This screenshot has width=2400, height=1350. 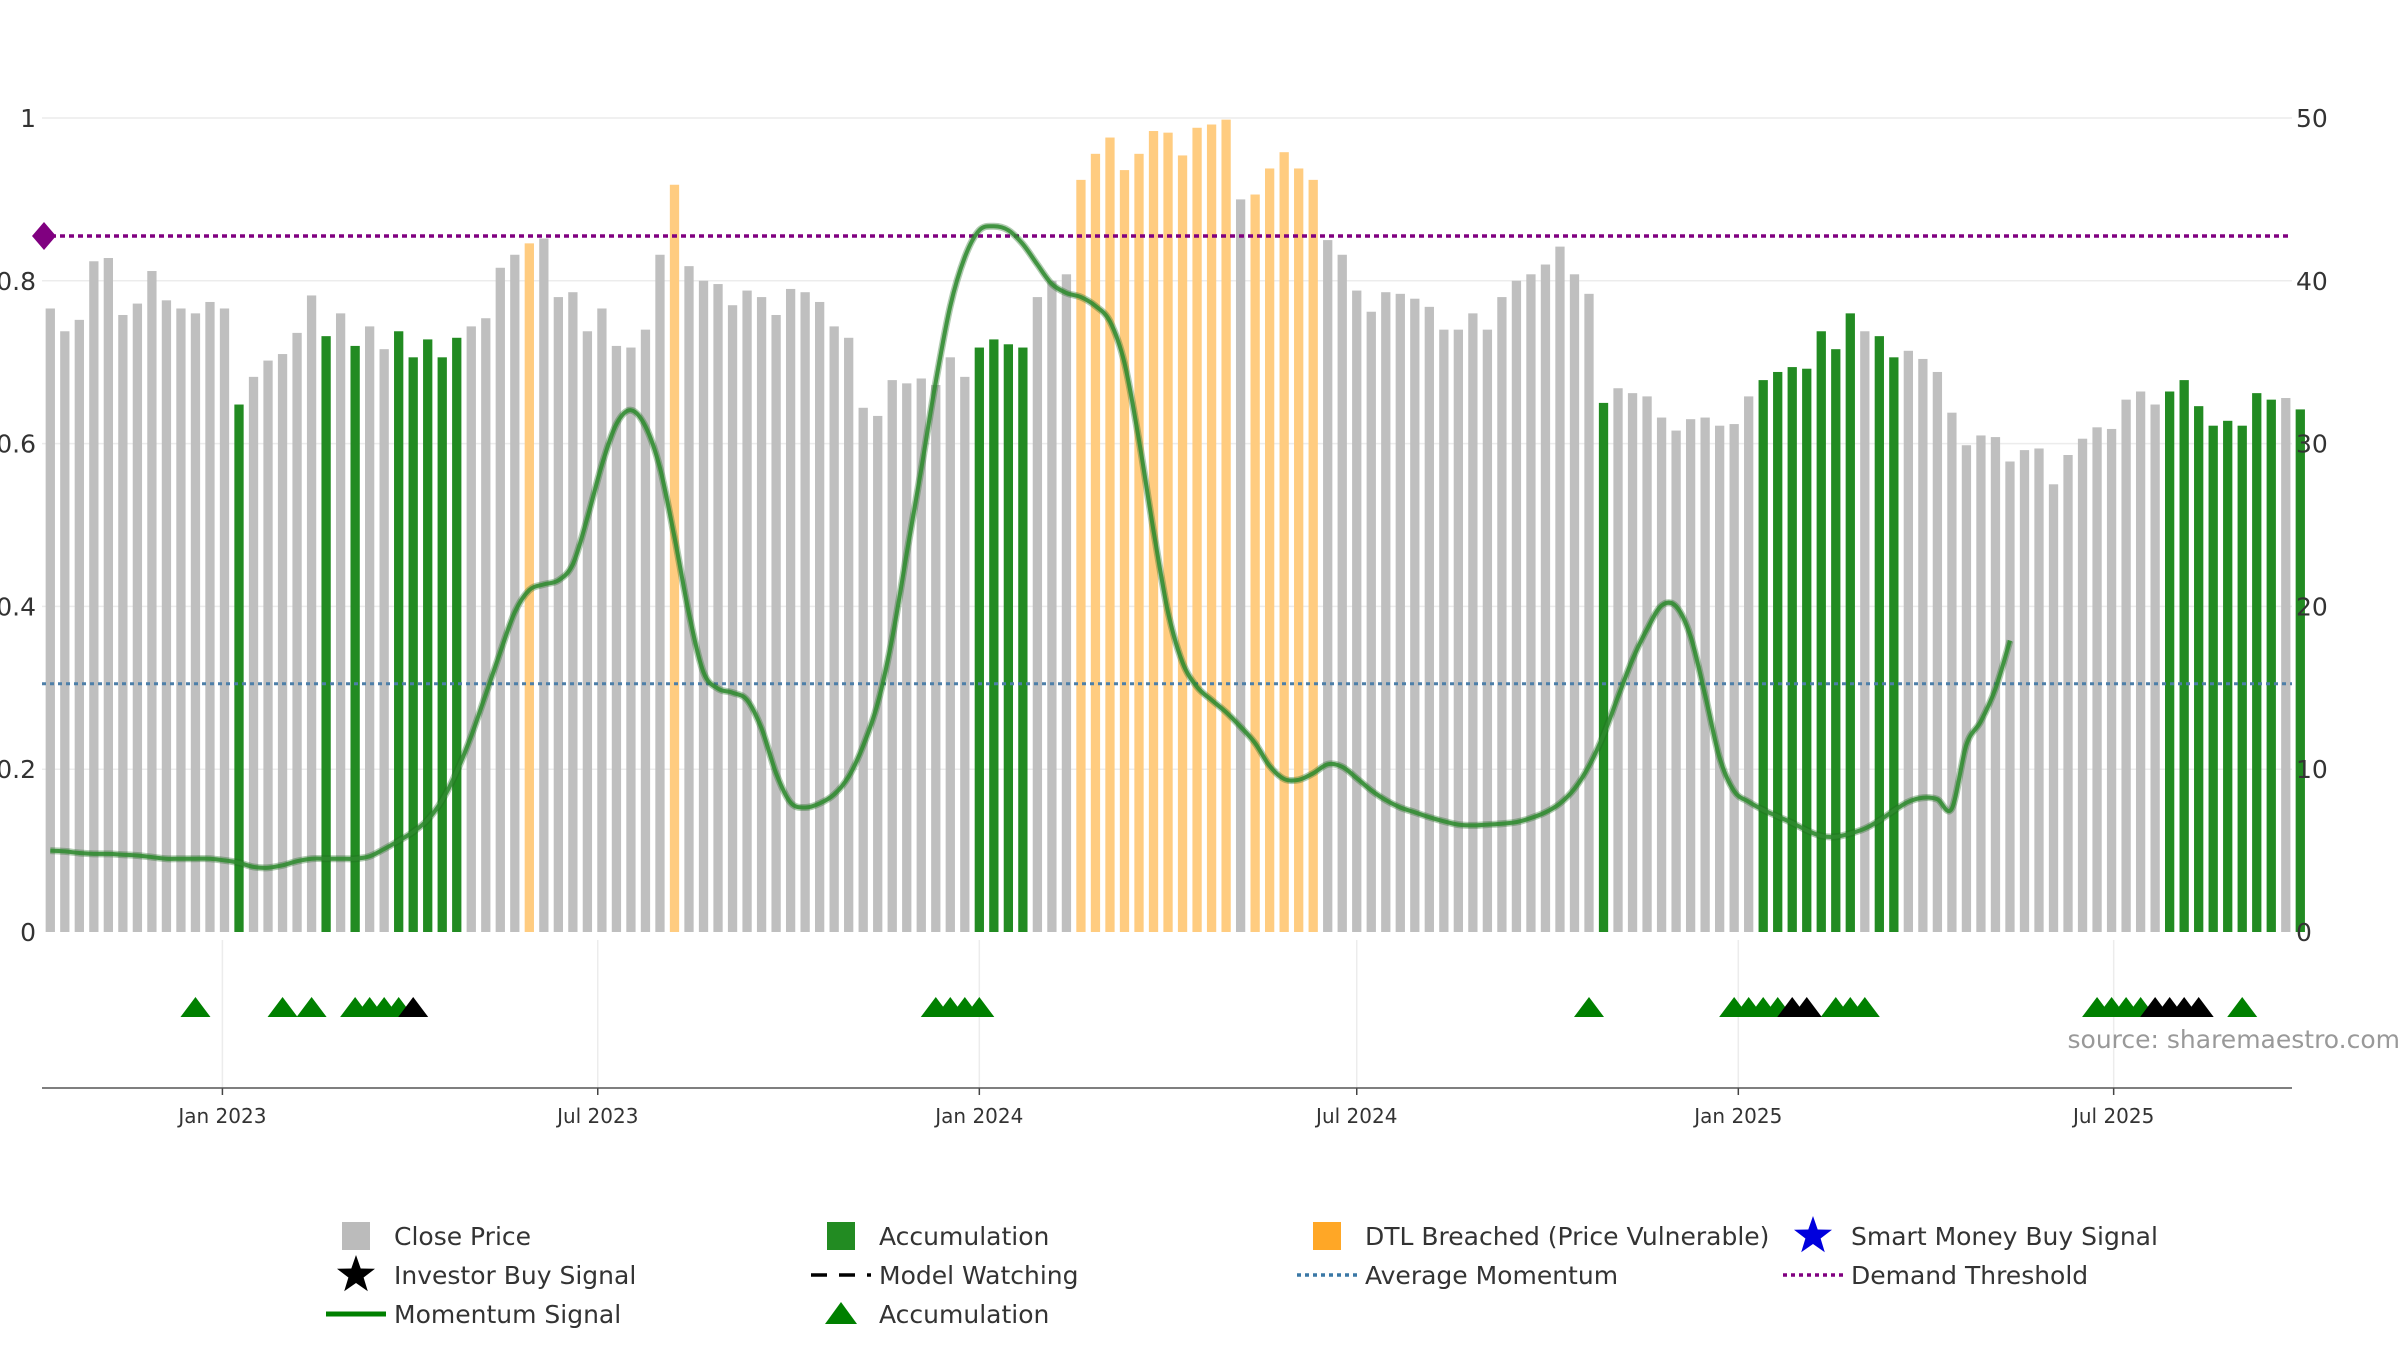 I want to click on legend-item: Momentum Signal, so click(x=473, y=1314).